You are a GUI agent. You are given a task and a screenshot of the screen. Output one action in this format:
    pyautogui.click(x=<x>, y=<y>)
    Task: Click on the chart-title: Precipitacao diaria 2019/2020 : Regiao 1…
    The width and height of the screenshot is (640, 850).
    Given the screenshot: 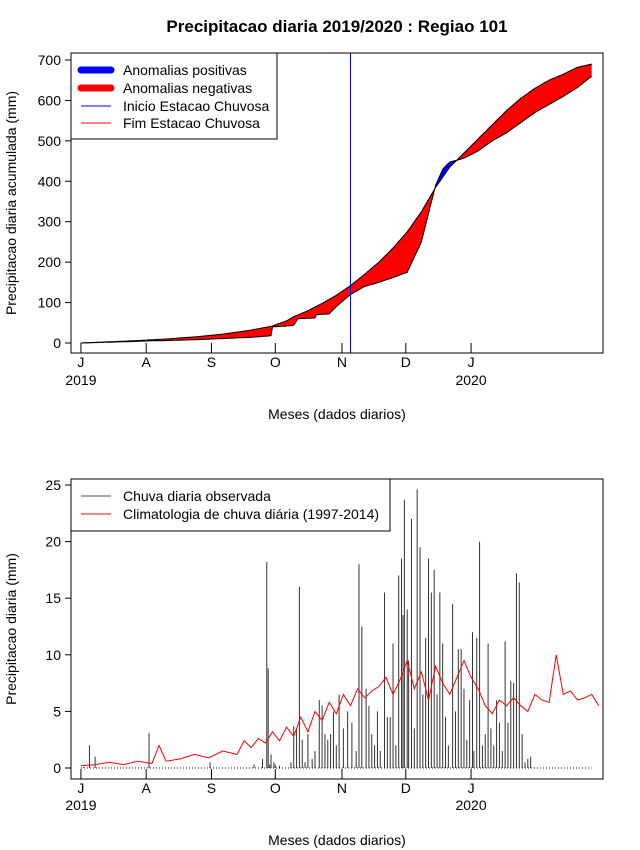 What is the action you would take?
    pyautogui.click(x=336, y=26)
    